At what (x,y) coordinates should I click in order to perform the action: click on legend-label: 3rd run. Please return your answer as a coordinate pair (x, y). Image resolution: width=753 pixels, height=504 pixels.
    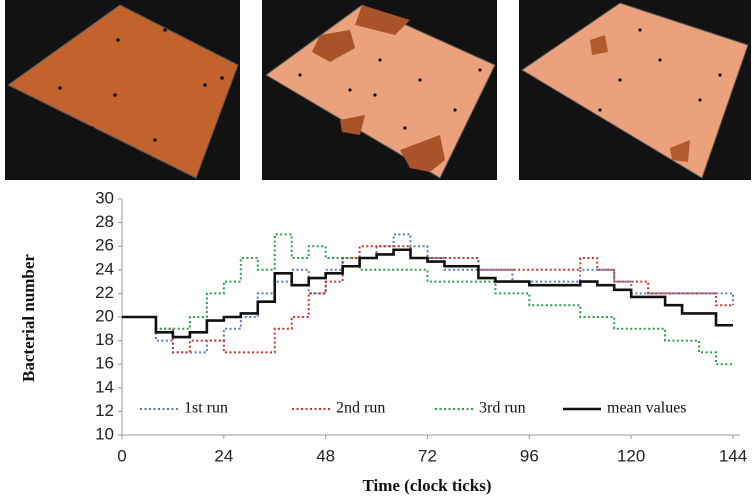
    Looking at the image, I should click on (502, 408).